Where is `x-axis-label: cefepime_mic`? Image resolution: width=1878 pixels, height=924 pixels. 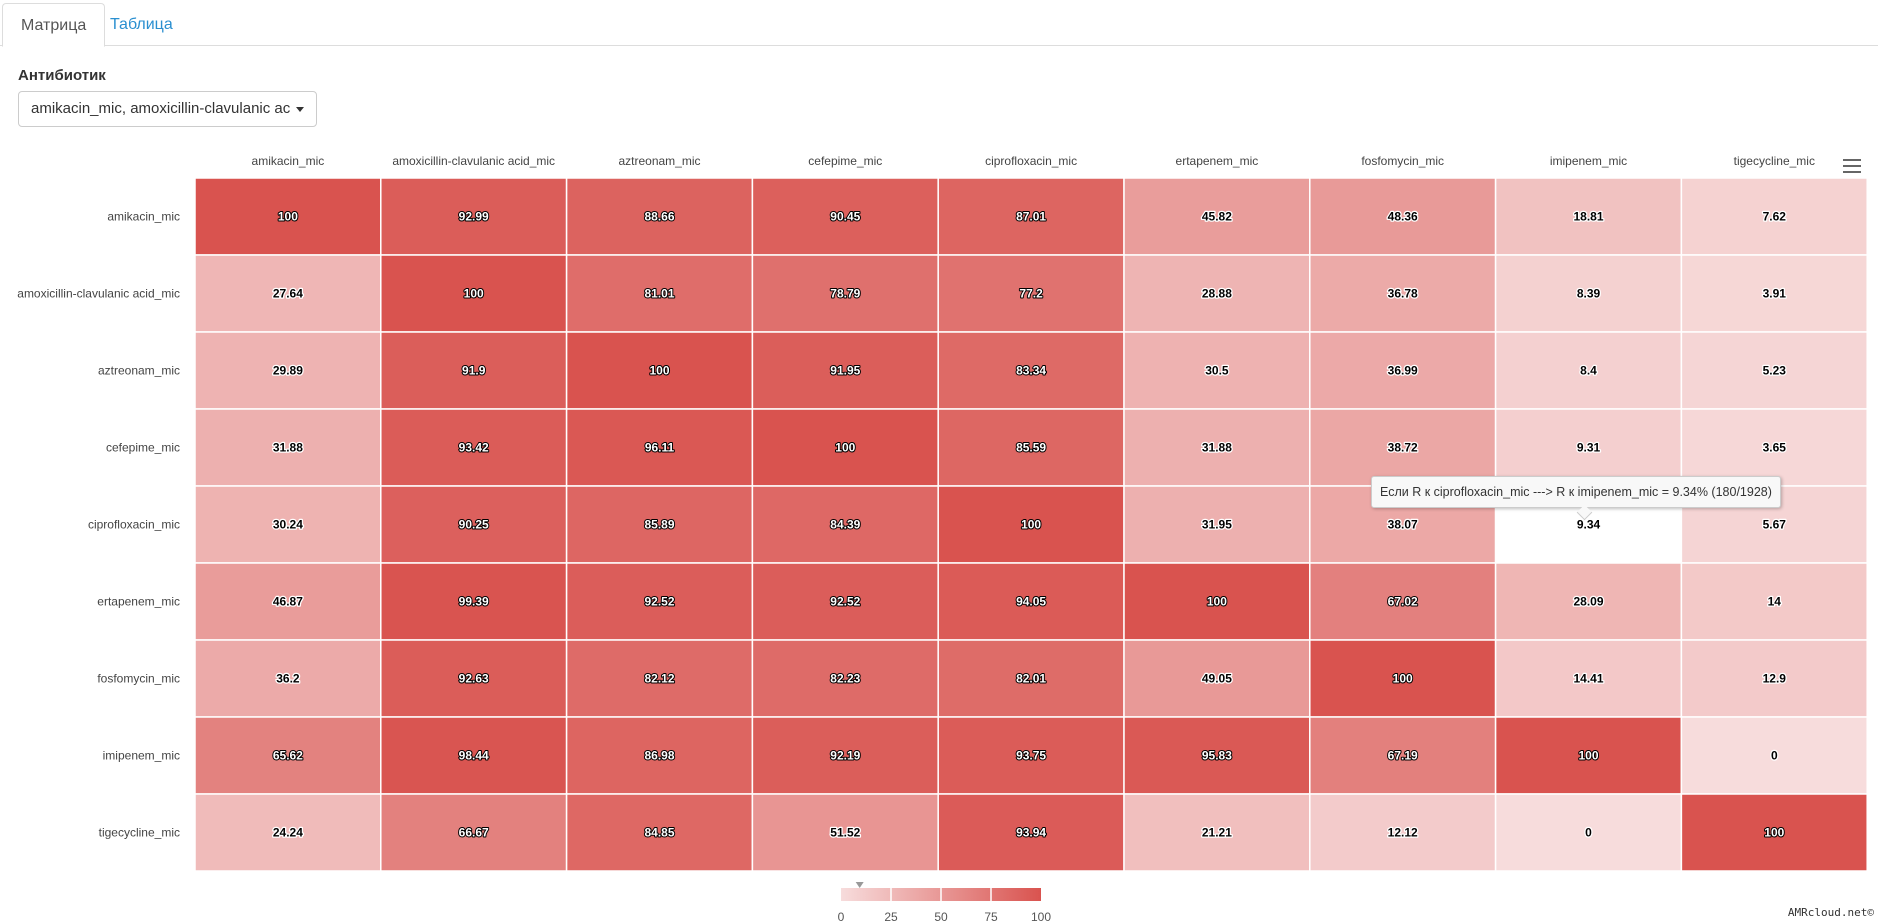 x-axis-label: cefepime_mic is located at coordinates (845, 161).